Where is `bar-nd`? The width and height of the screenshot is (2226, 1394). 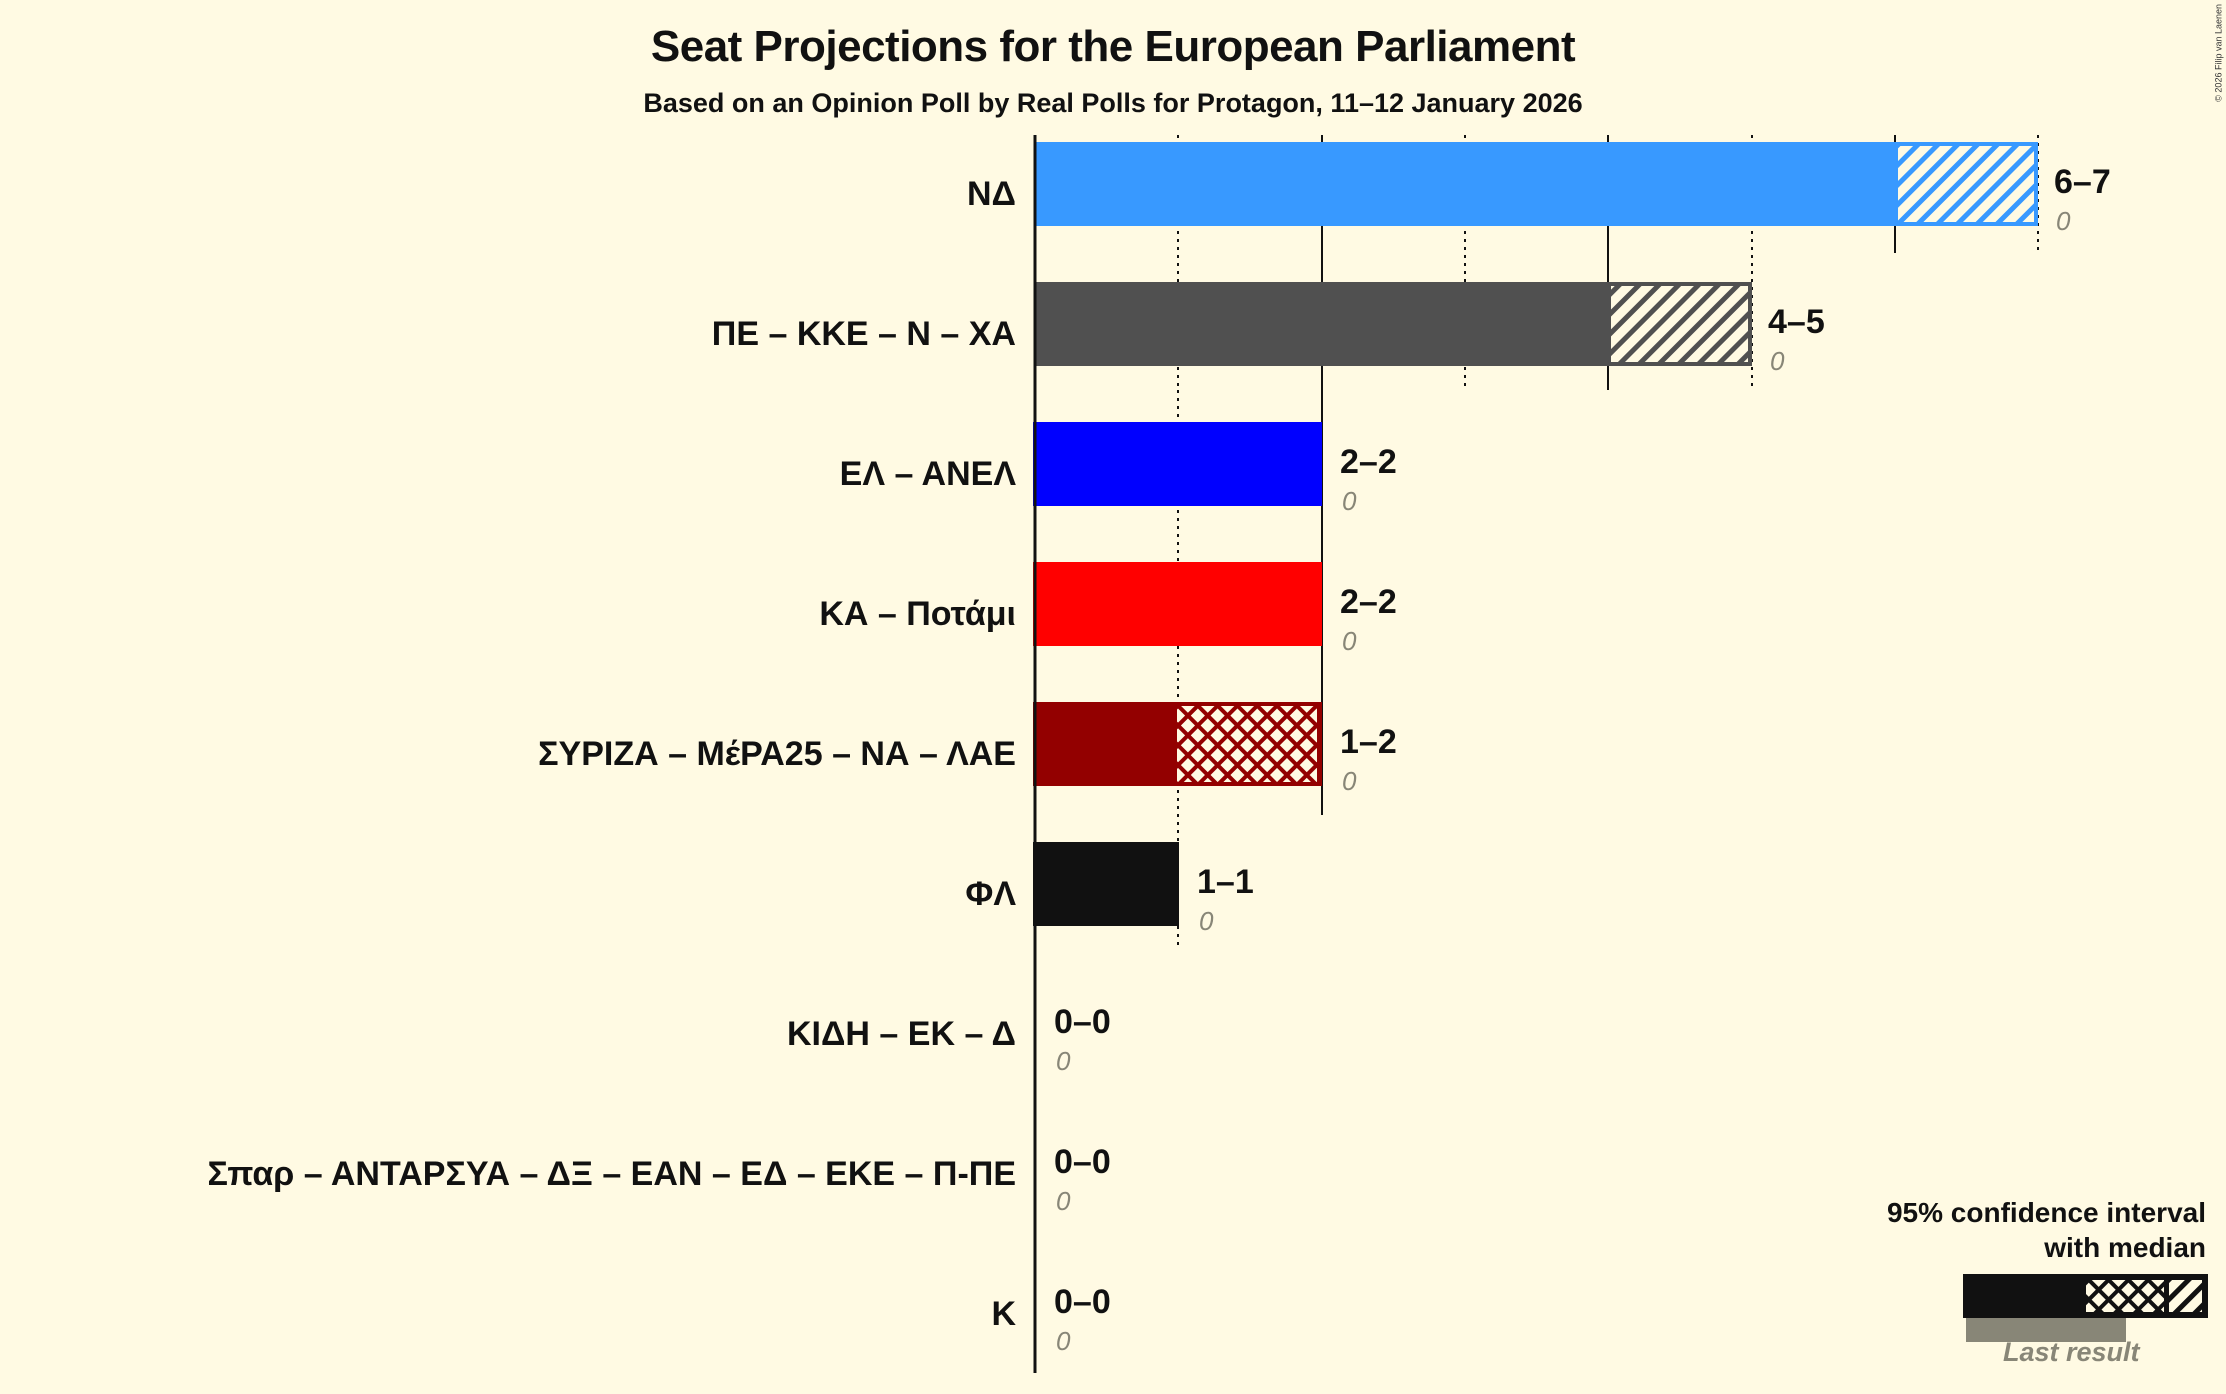
bar-nd is located at coordinates (1465, 184).